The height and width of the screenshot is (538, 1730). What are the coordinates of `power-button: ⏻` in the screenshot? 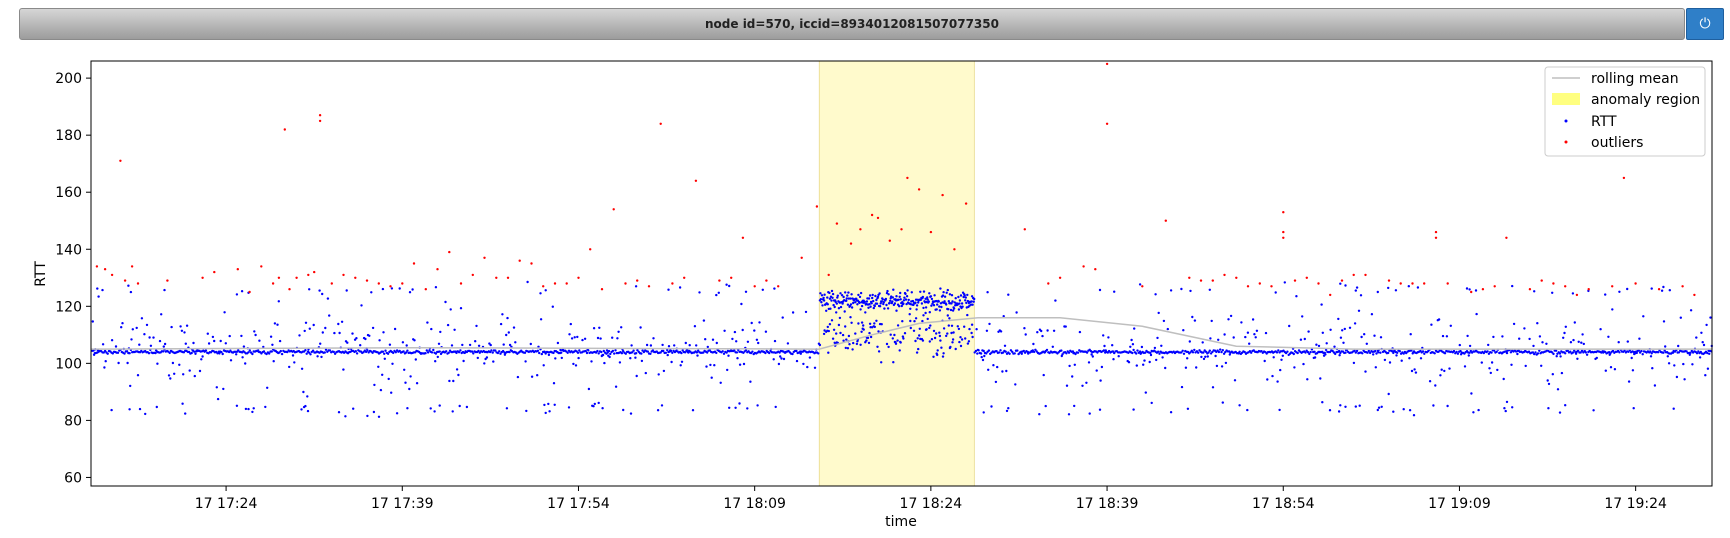 It's located at (1705, 24).